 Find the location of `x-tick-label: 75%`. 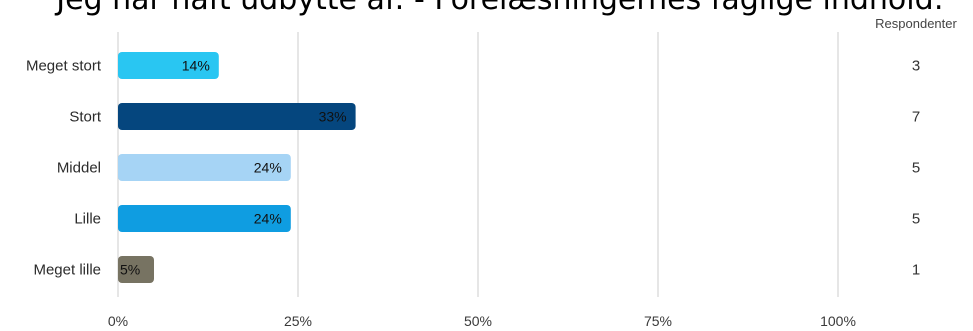

x-tick-label: 75% is located at coordinates (658, 321).